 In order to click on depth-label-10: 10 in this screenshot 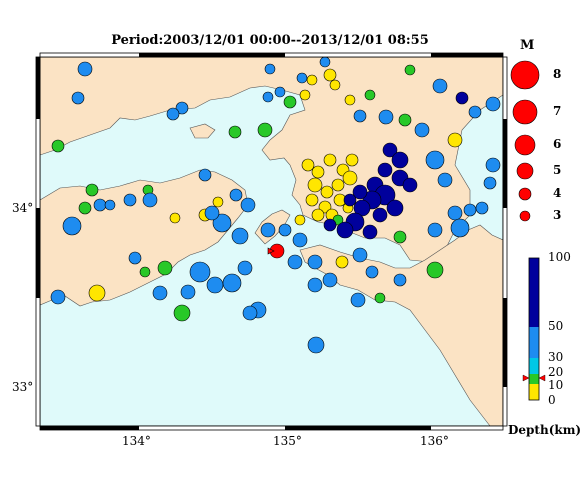, I will do `click(556, 385)`.